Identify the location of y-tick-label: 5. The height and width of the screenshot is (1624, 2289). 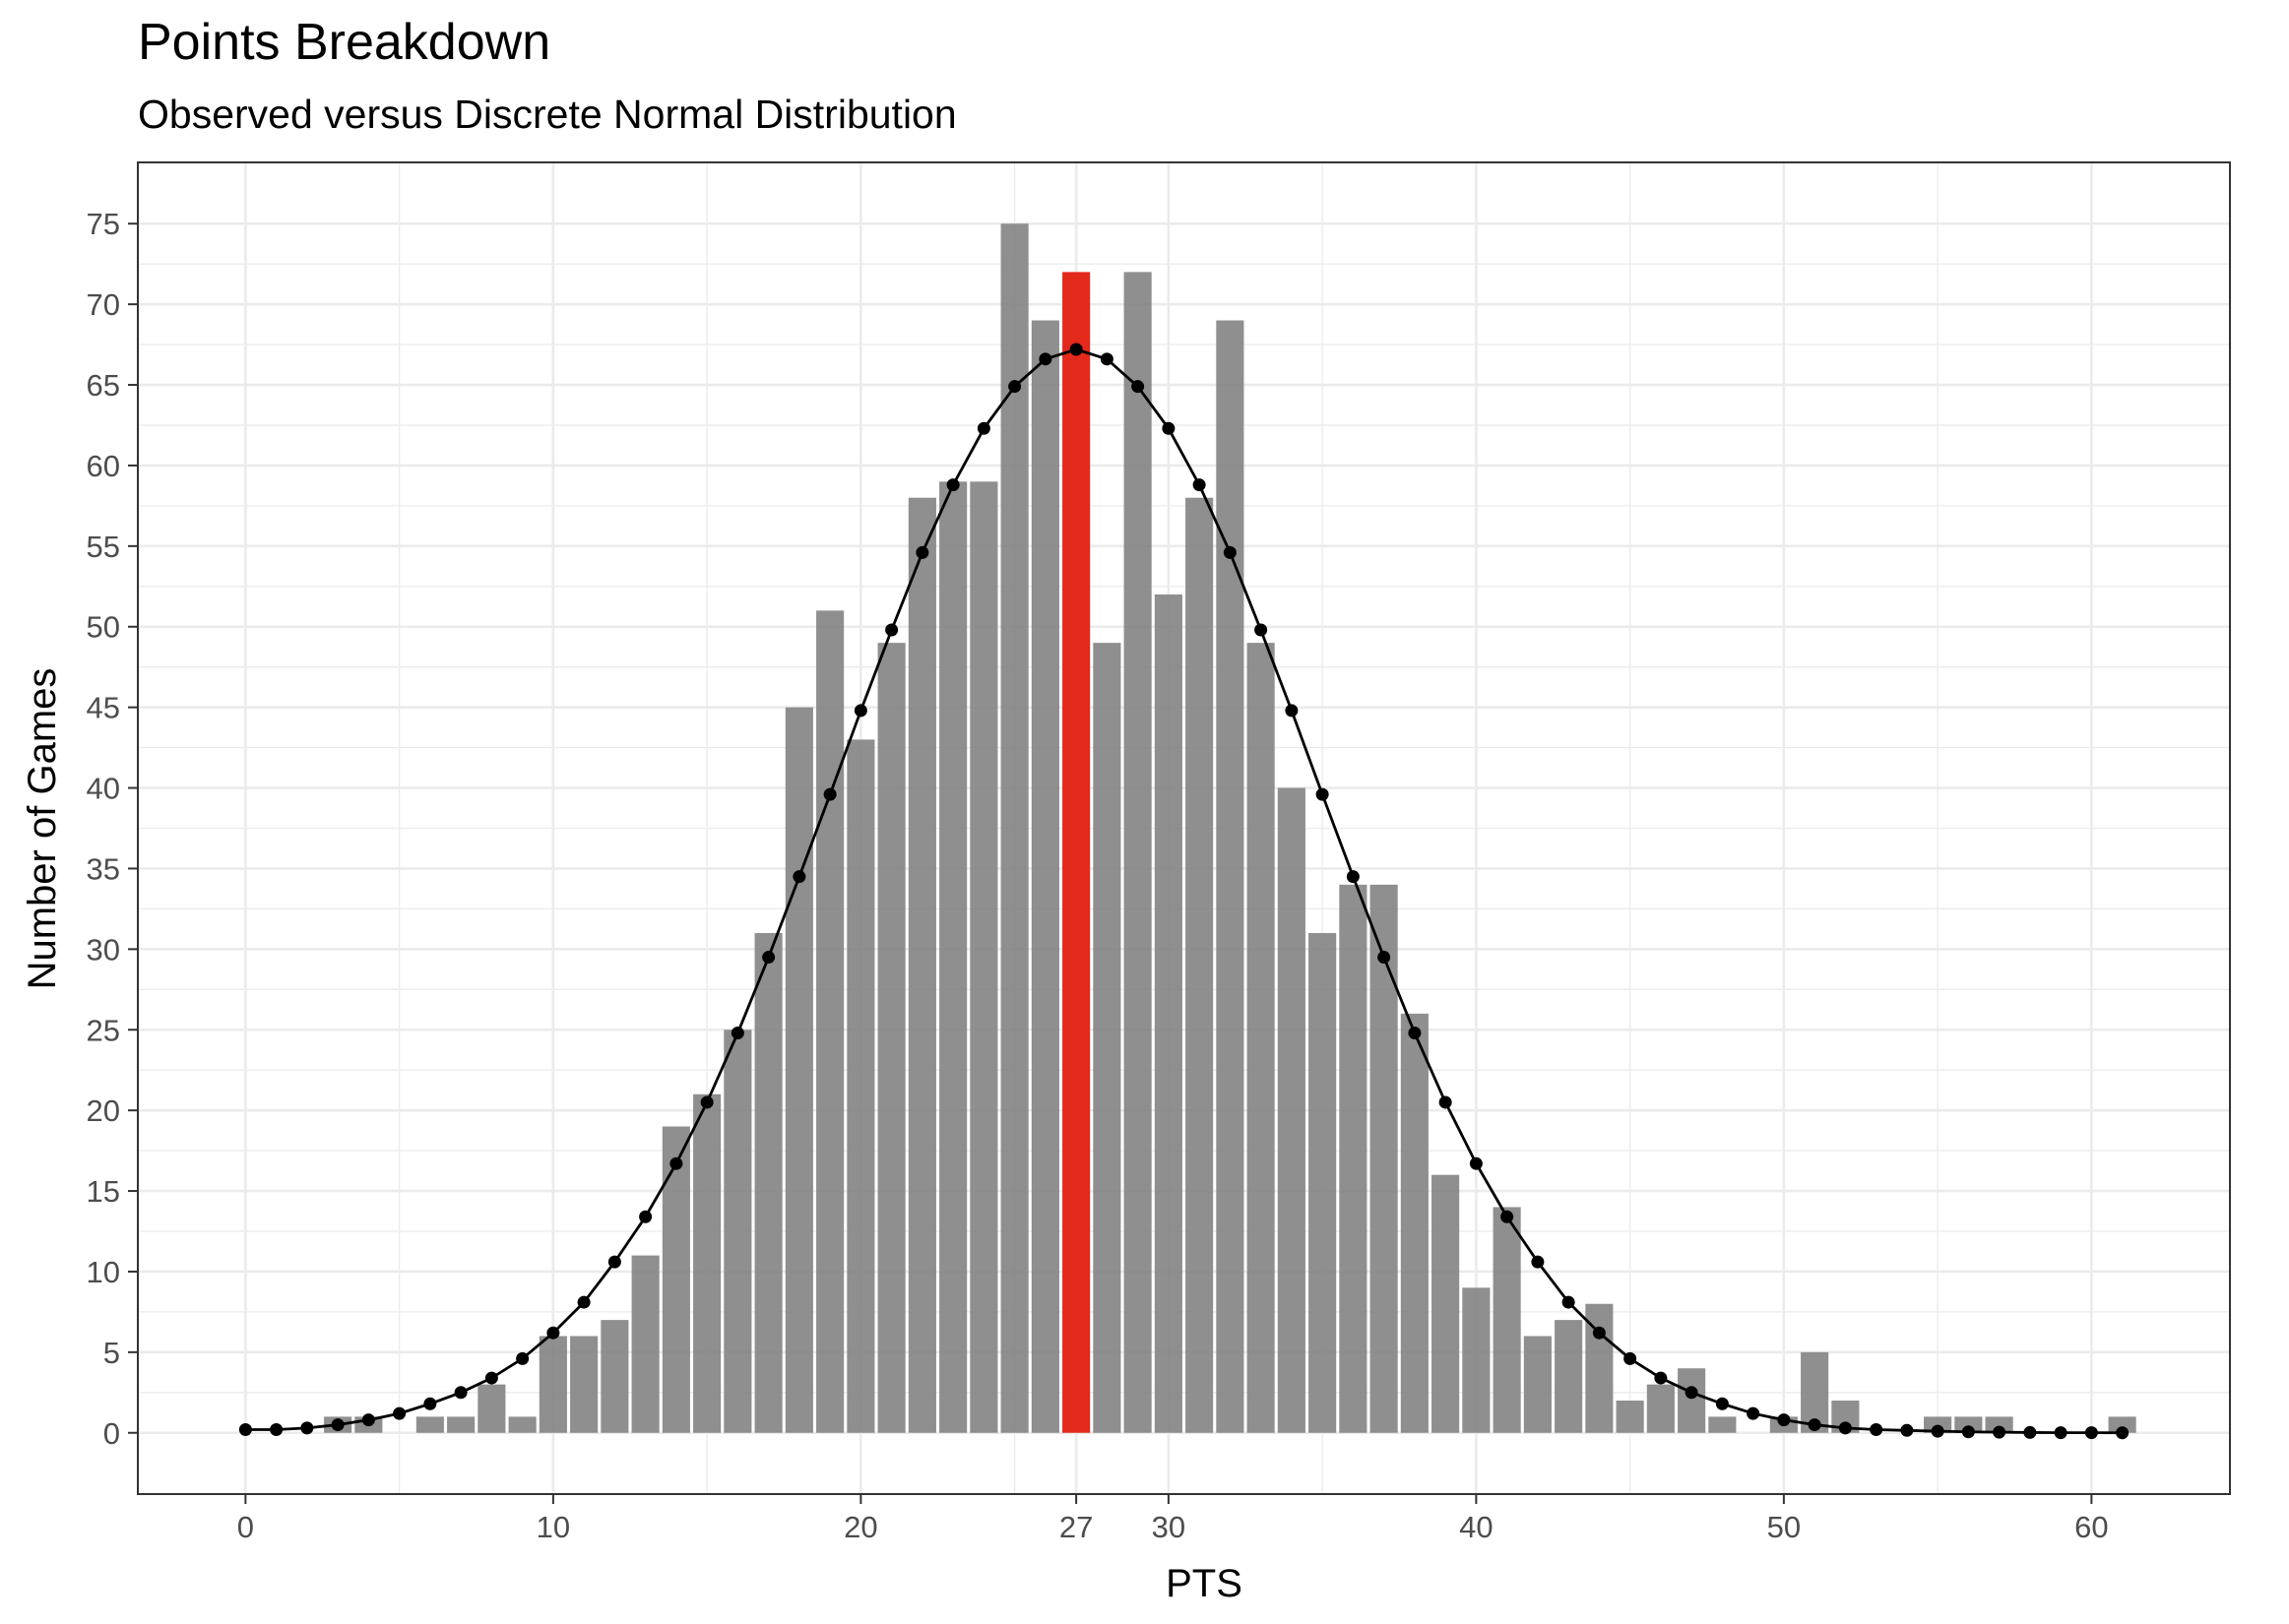
(111, 1353).